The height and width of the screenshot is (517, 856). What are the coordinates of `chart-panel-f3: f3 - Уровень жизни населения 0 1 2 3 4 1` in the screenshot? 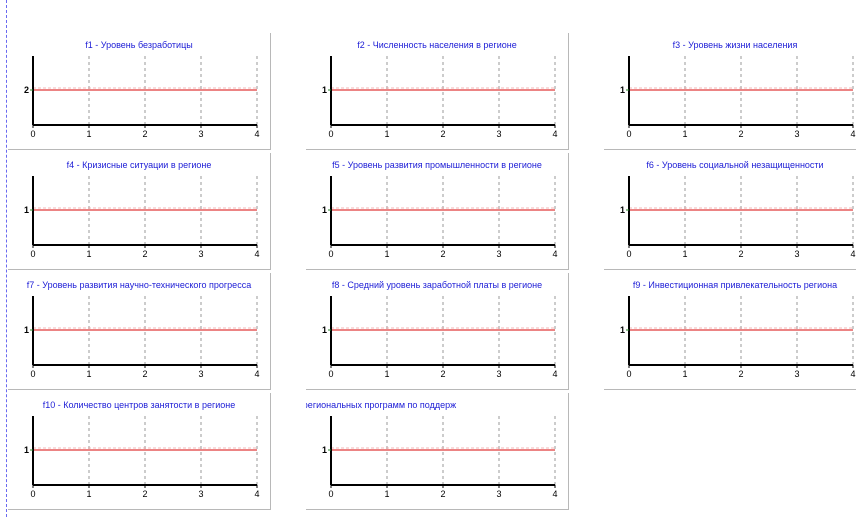 It's located at (730, 91).